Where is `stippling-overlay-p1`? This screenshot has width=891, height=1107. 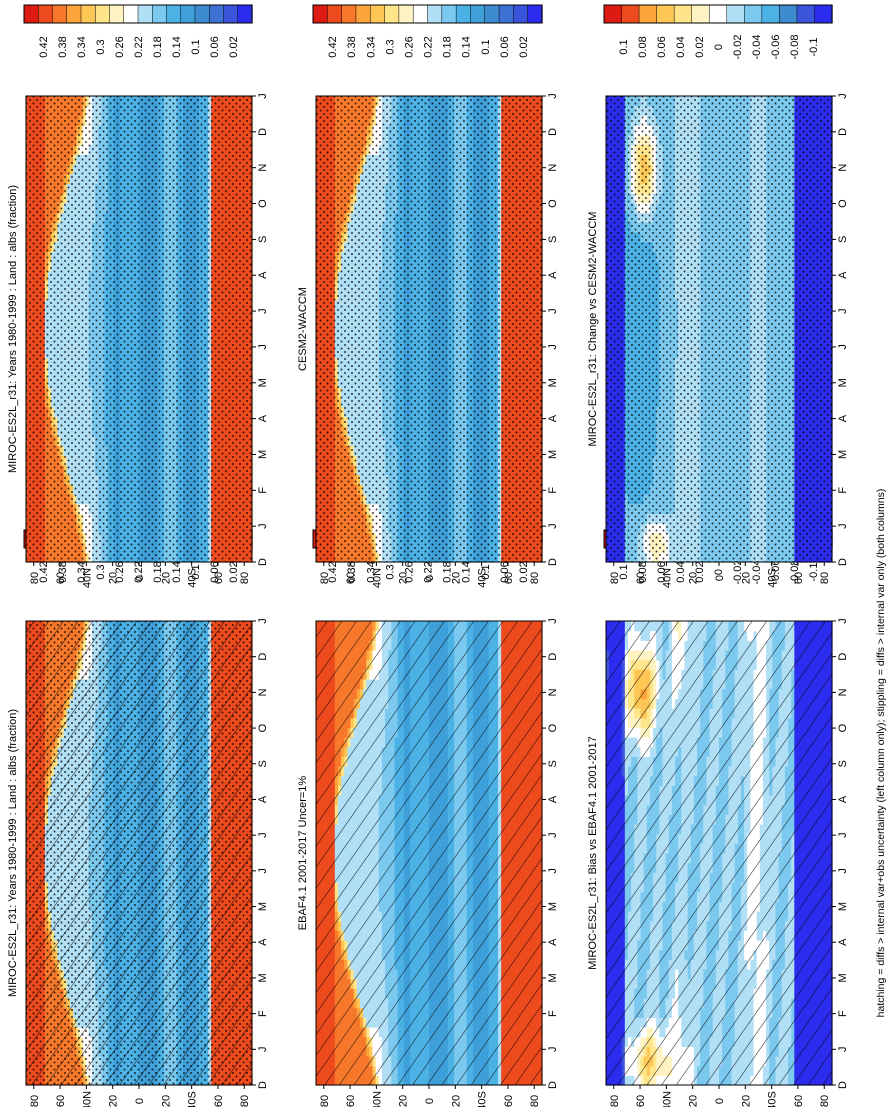
stippling-overlay-p1 is located at coordinates (139, 853).